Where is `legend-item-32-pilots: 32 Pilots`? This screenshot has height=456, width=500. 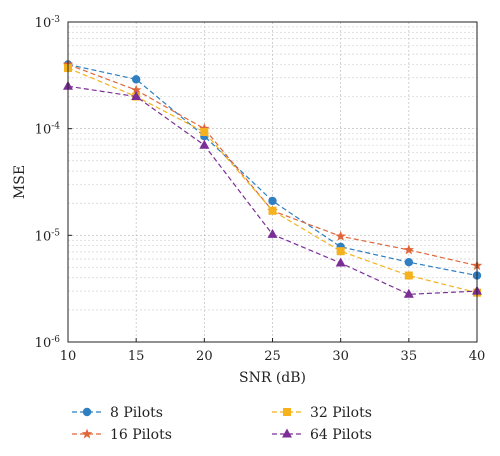
legend-item-32-pilots: 32 Pilots is located at coordinates (322, 413).